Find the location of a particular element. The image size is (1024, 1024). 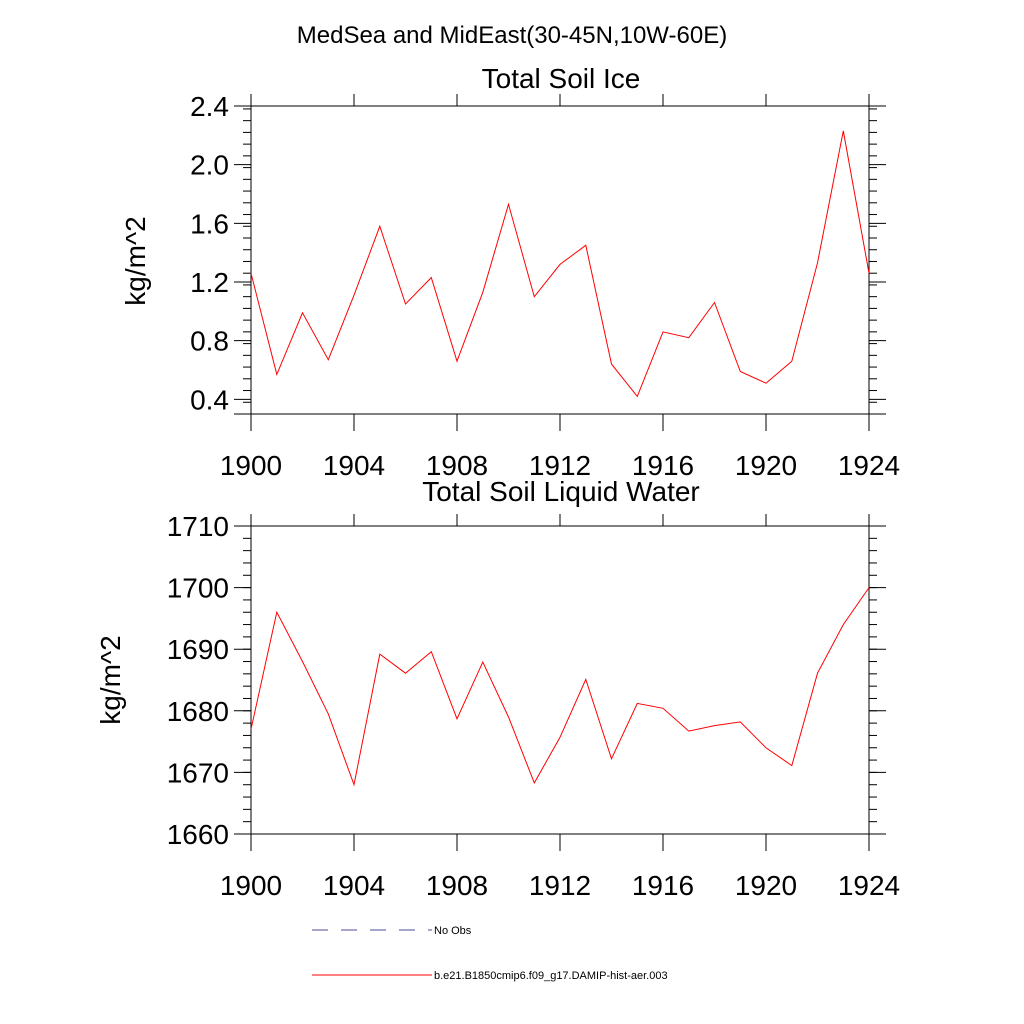

y-tick-label: 1690 is located at coordinates (198, 649).